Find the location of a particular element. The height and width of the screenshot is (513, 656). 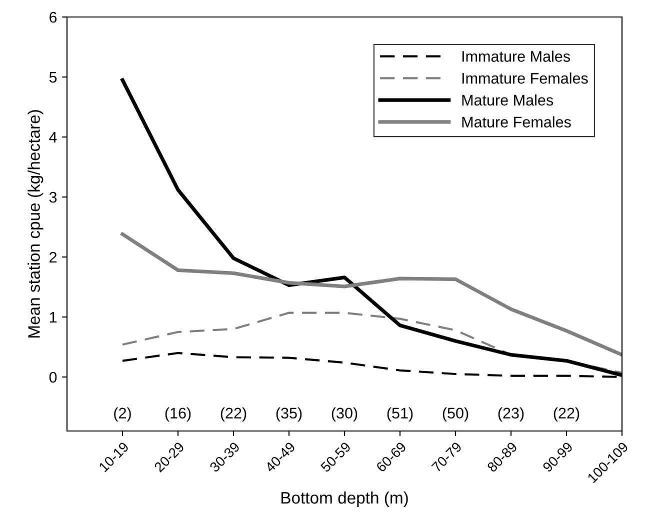

annotation: (50) is located at coordinates (455, 414).